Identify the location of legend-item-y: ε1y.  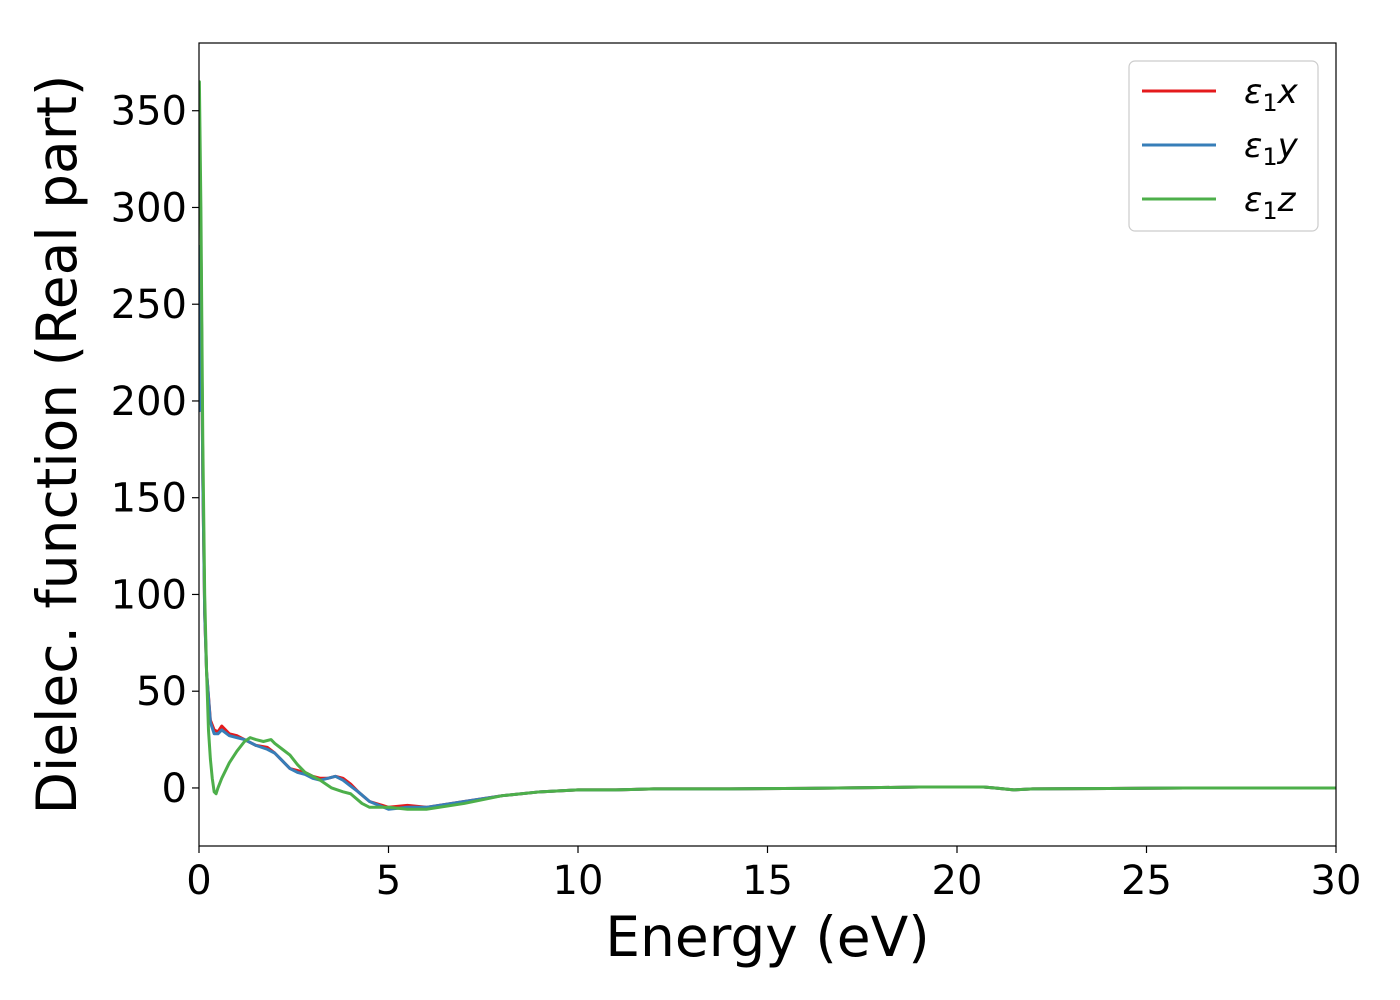
(1220, 148).